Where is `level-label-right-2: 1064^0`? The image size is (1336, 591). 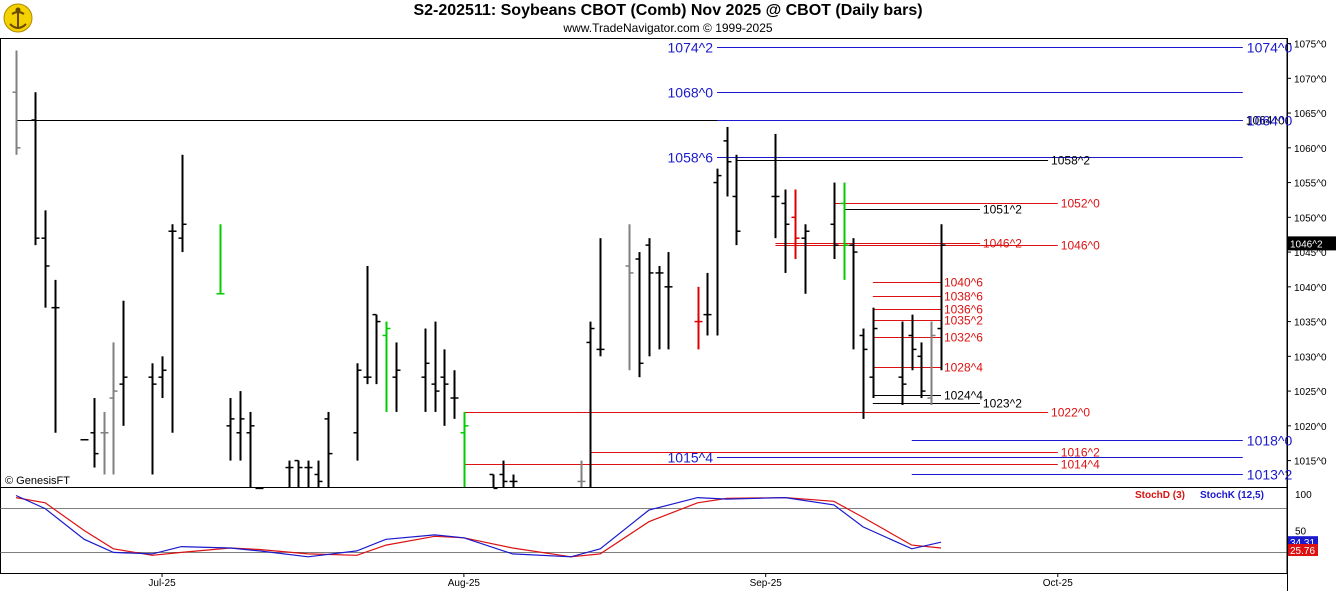
level-label-right-2: 1064^0 is located at coordinates (1265, 121).